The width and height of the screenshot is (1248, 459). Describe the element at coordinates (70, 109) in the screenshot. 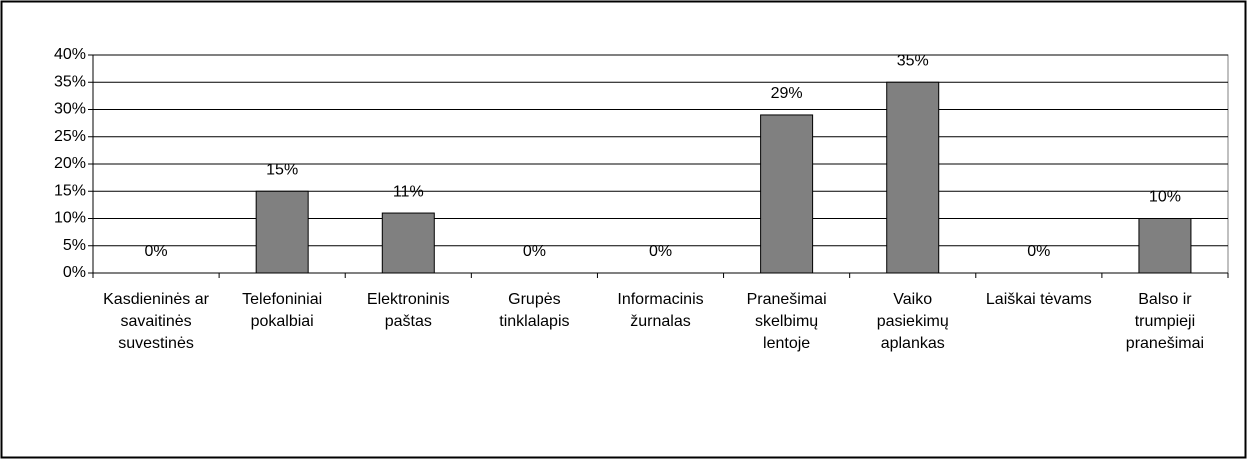

I see `y-tick-label: 30%` at that location.